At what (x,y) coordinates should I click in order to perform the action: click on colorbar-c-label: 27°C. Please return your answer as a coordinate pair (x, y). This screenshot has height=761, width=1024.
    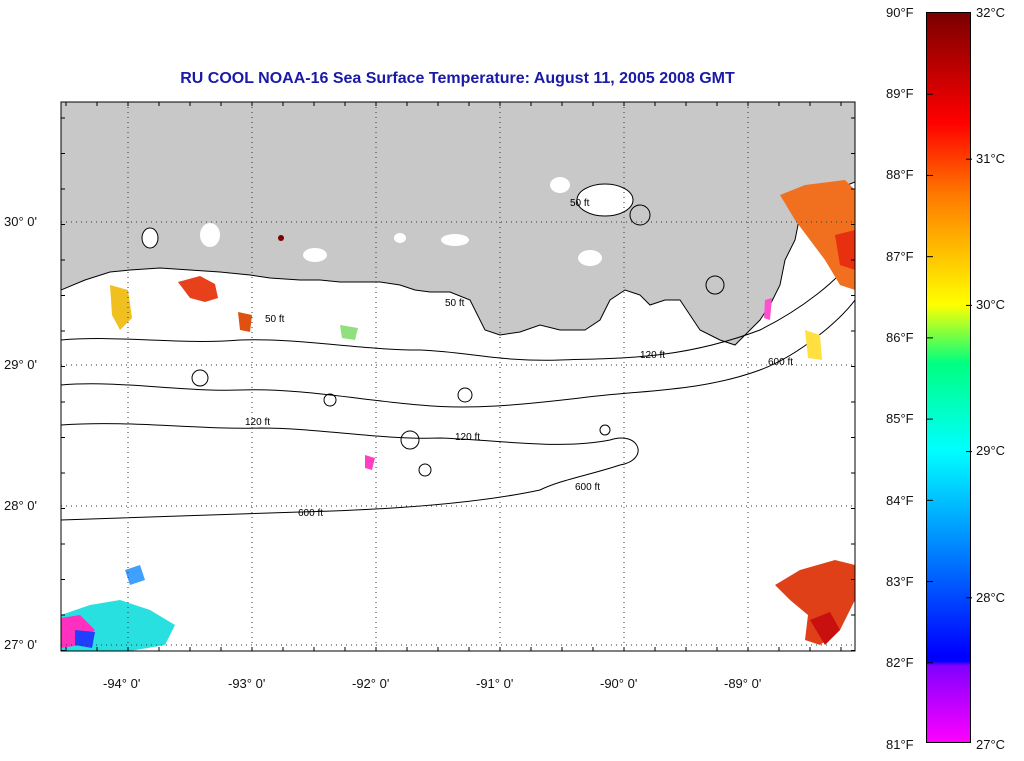
    Looking at the image, I should click on (991, 744).